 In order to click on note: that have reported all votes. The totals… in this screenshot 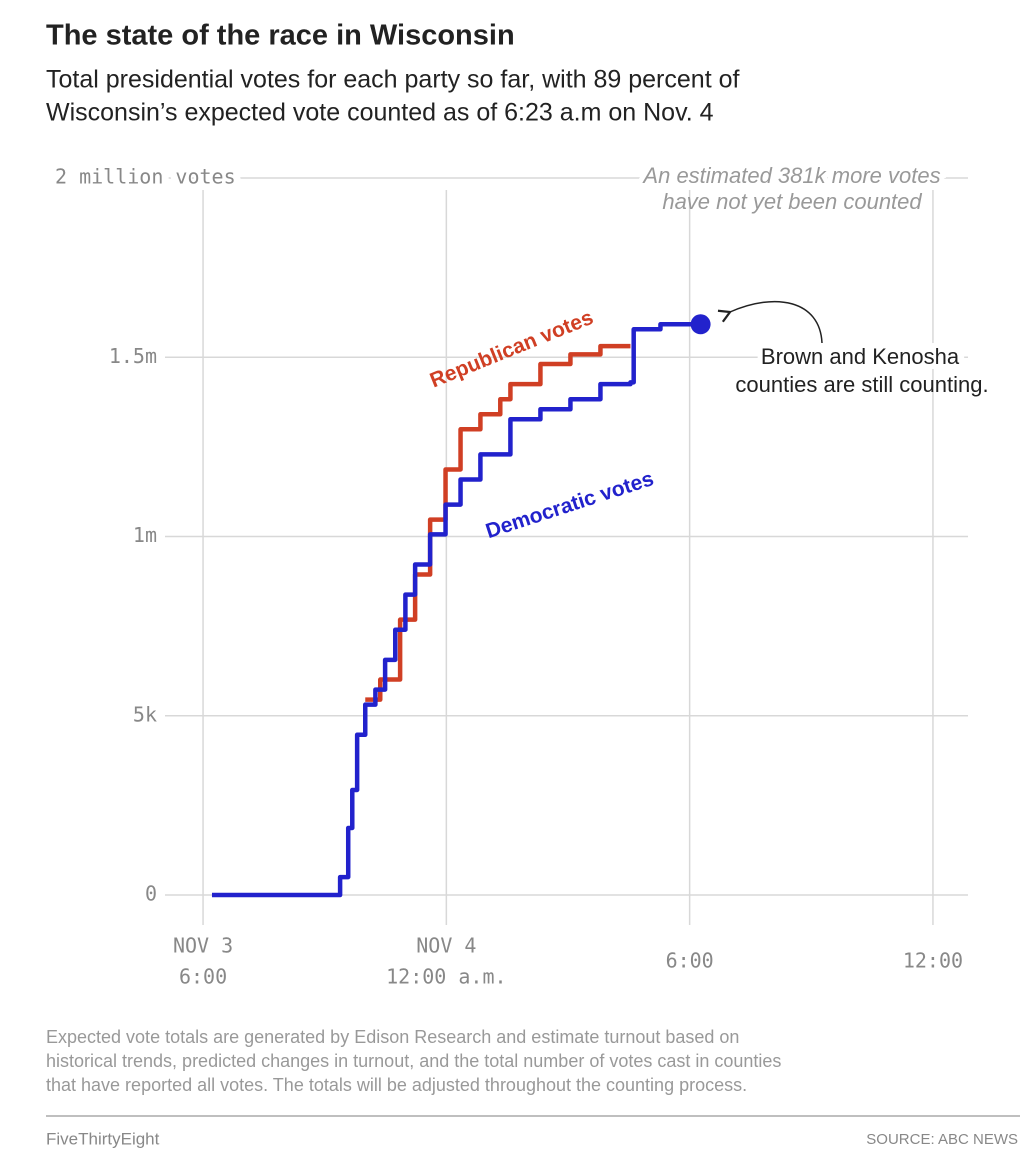, I will do `click(396, 1085)`.